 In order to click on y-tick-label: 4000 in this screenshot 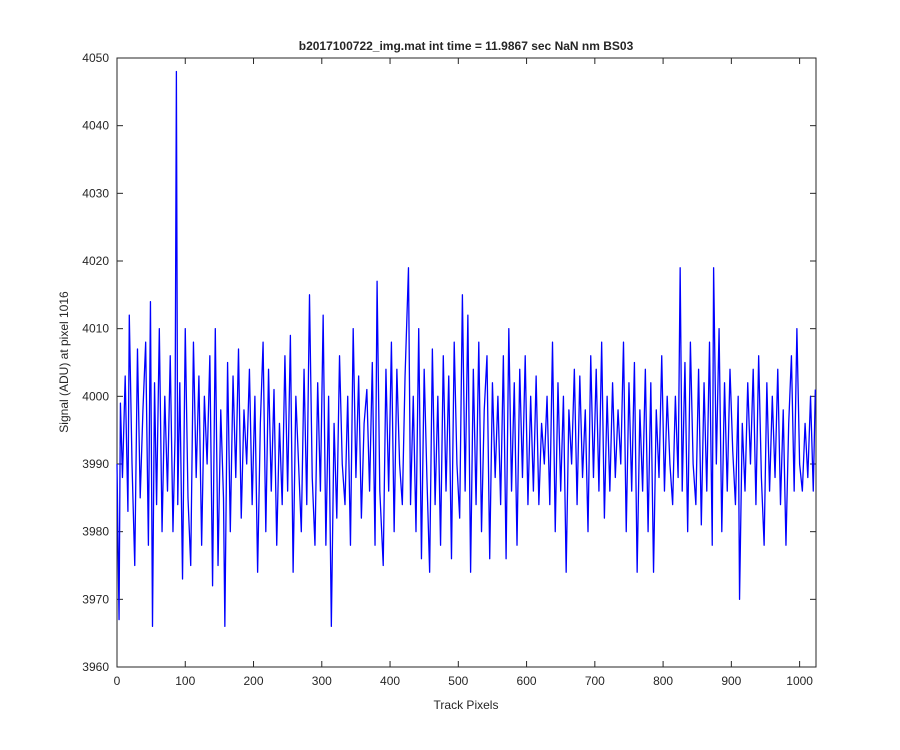, I will do `click(95, 396)`.